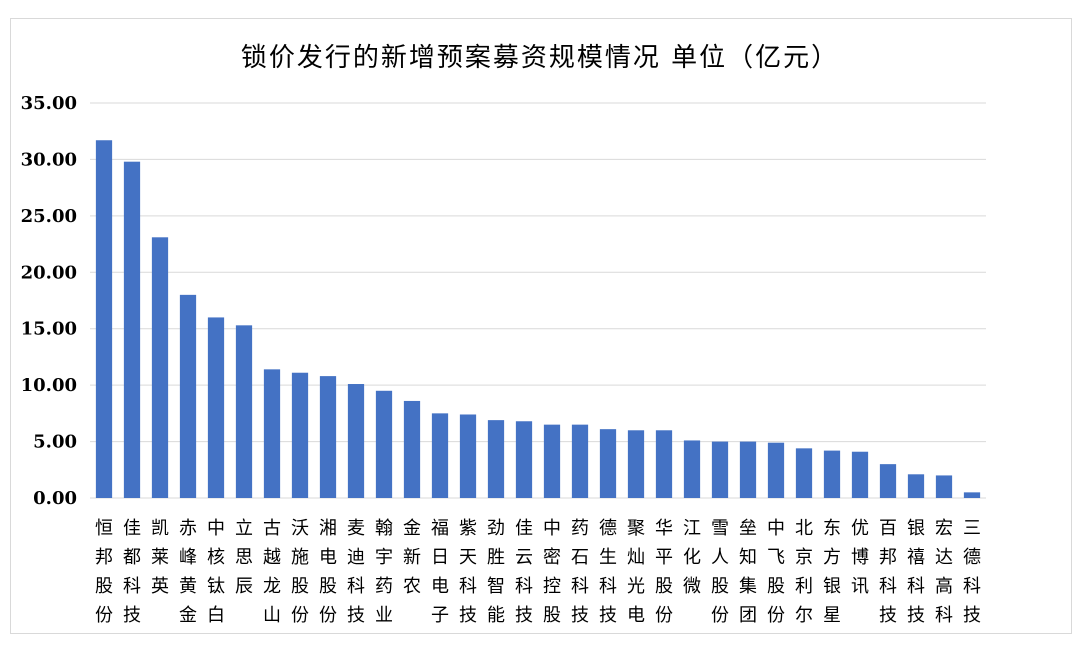 Image resolution: width=1080 pixels, height=660 pixels. Describe the element at coordinates (216, 615) in the screenshot. I see `x-tick-char: 白` at that location.